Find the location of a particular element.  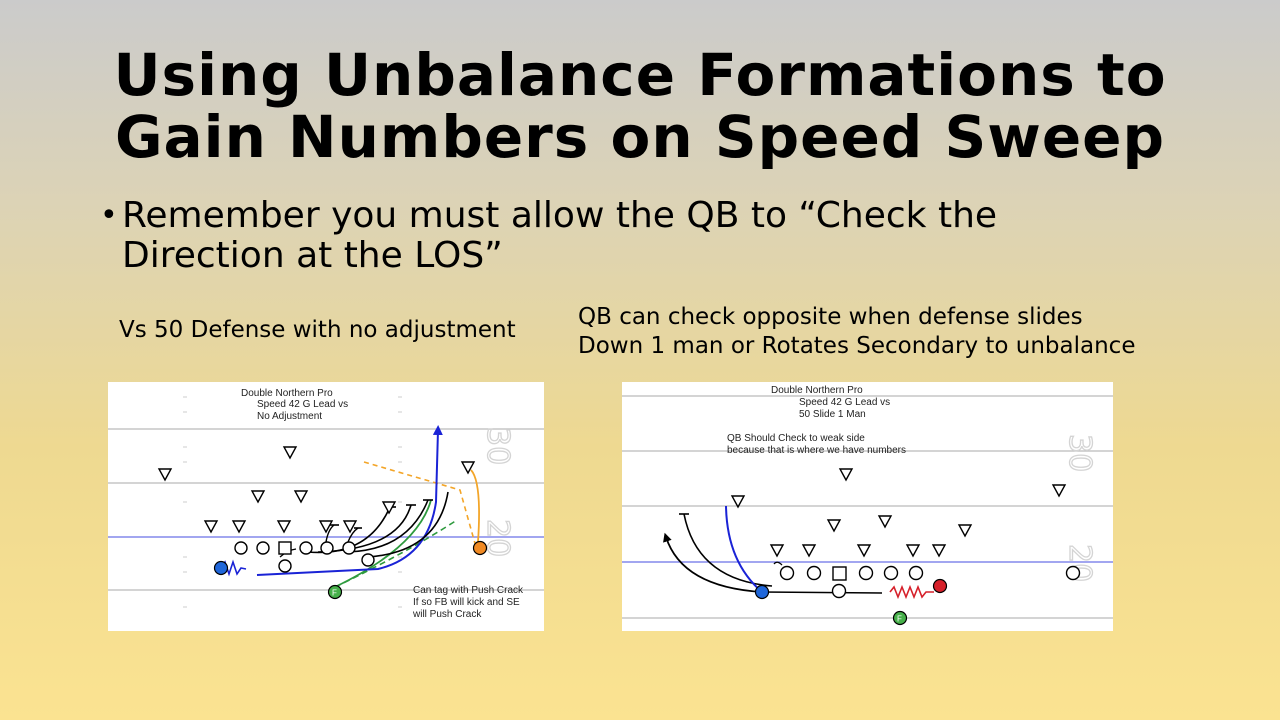

title-line-2: Gain Numbers on Speed Sweep is located at coordinates (640, 137).